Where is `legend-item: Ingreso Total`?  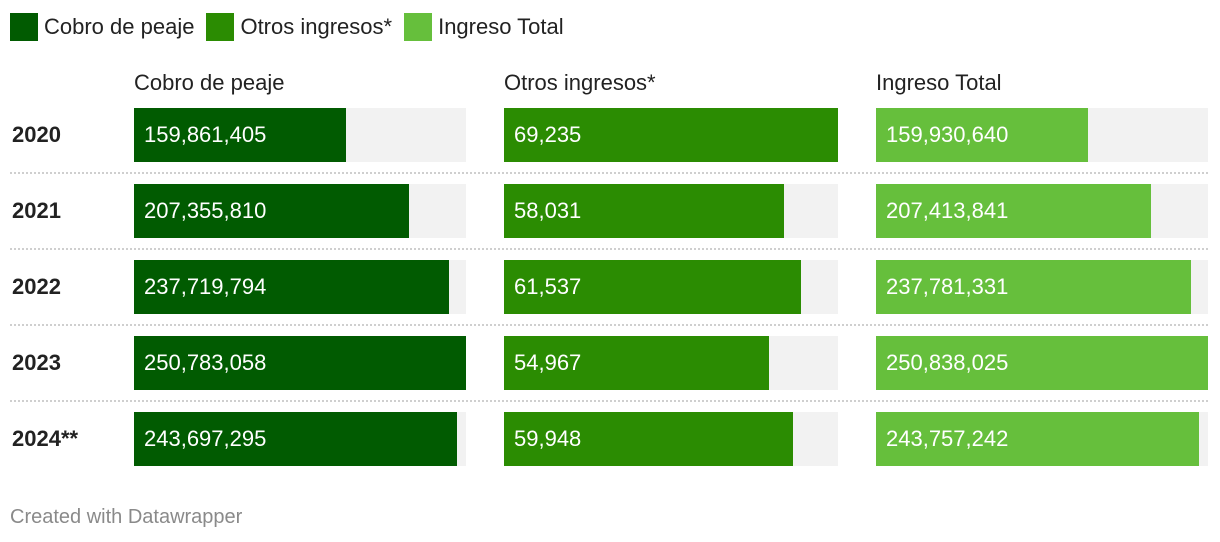 legend-item: Ingreso Total is located at coordinates (484, 27).